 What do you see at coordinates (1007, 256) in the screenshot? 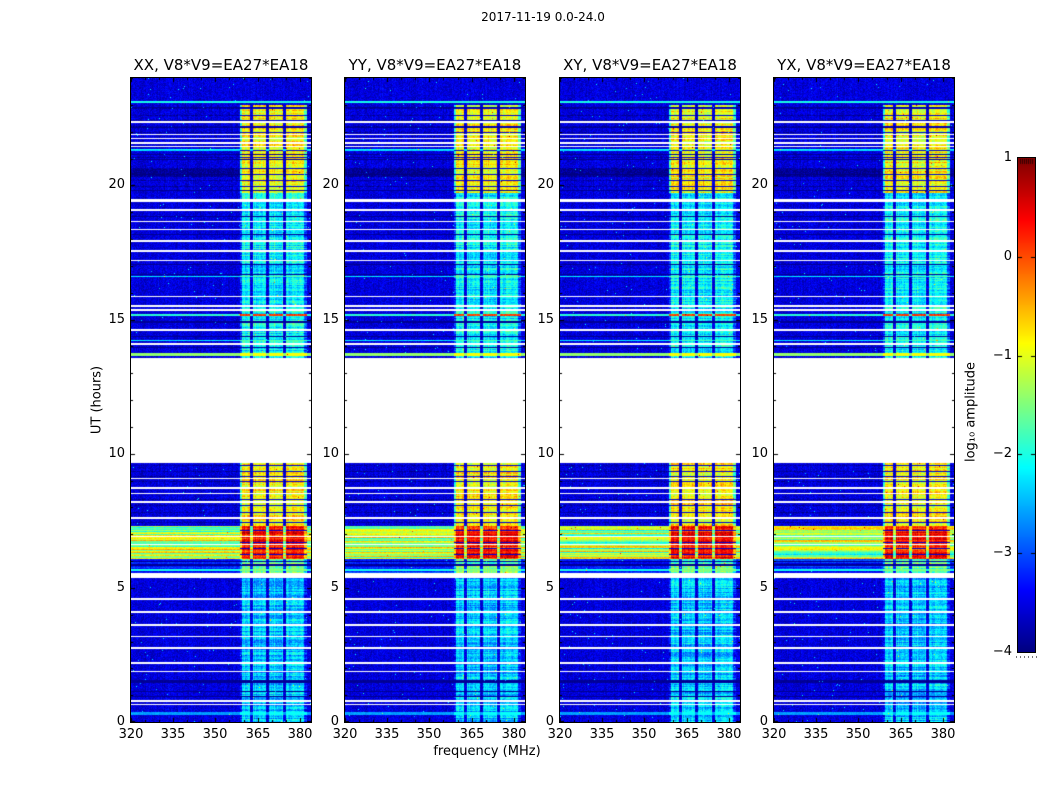
I see `colorbar-tick-label: 0` at bounding box center [1007, 256].